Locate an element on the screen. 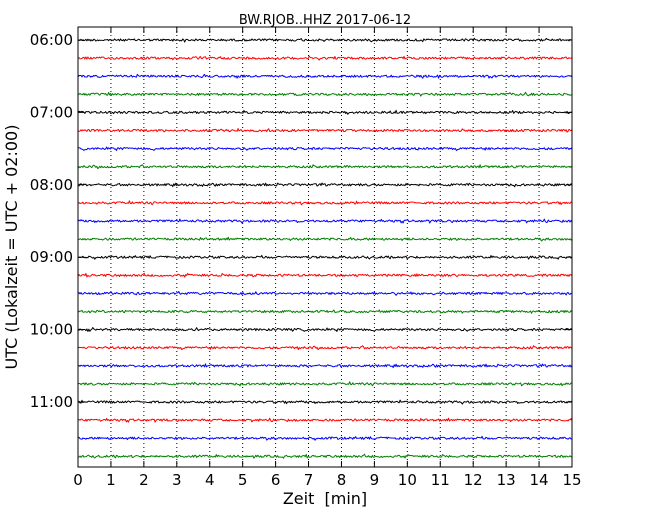  x-tick-label: 12 is located at coordinates (473, 480).